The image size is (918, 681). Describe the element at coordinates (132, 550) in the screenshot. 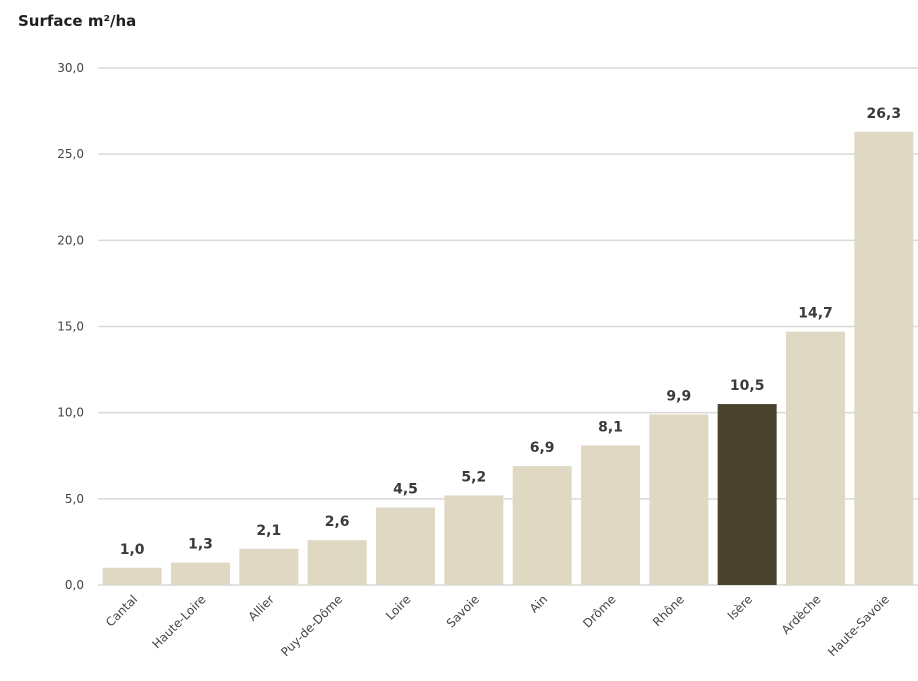

I see `data-label: 1,0` at that location.